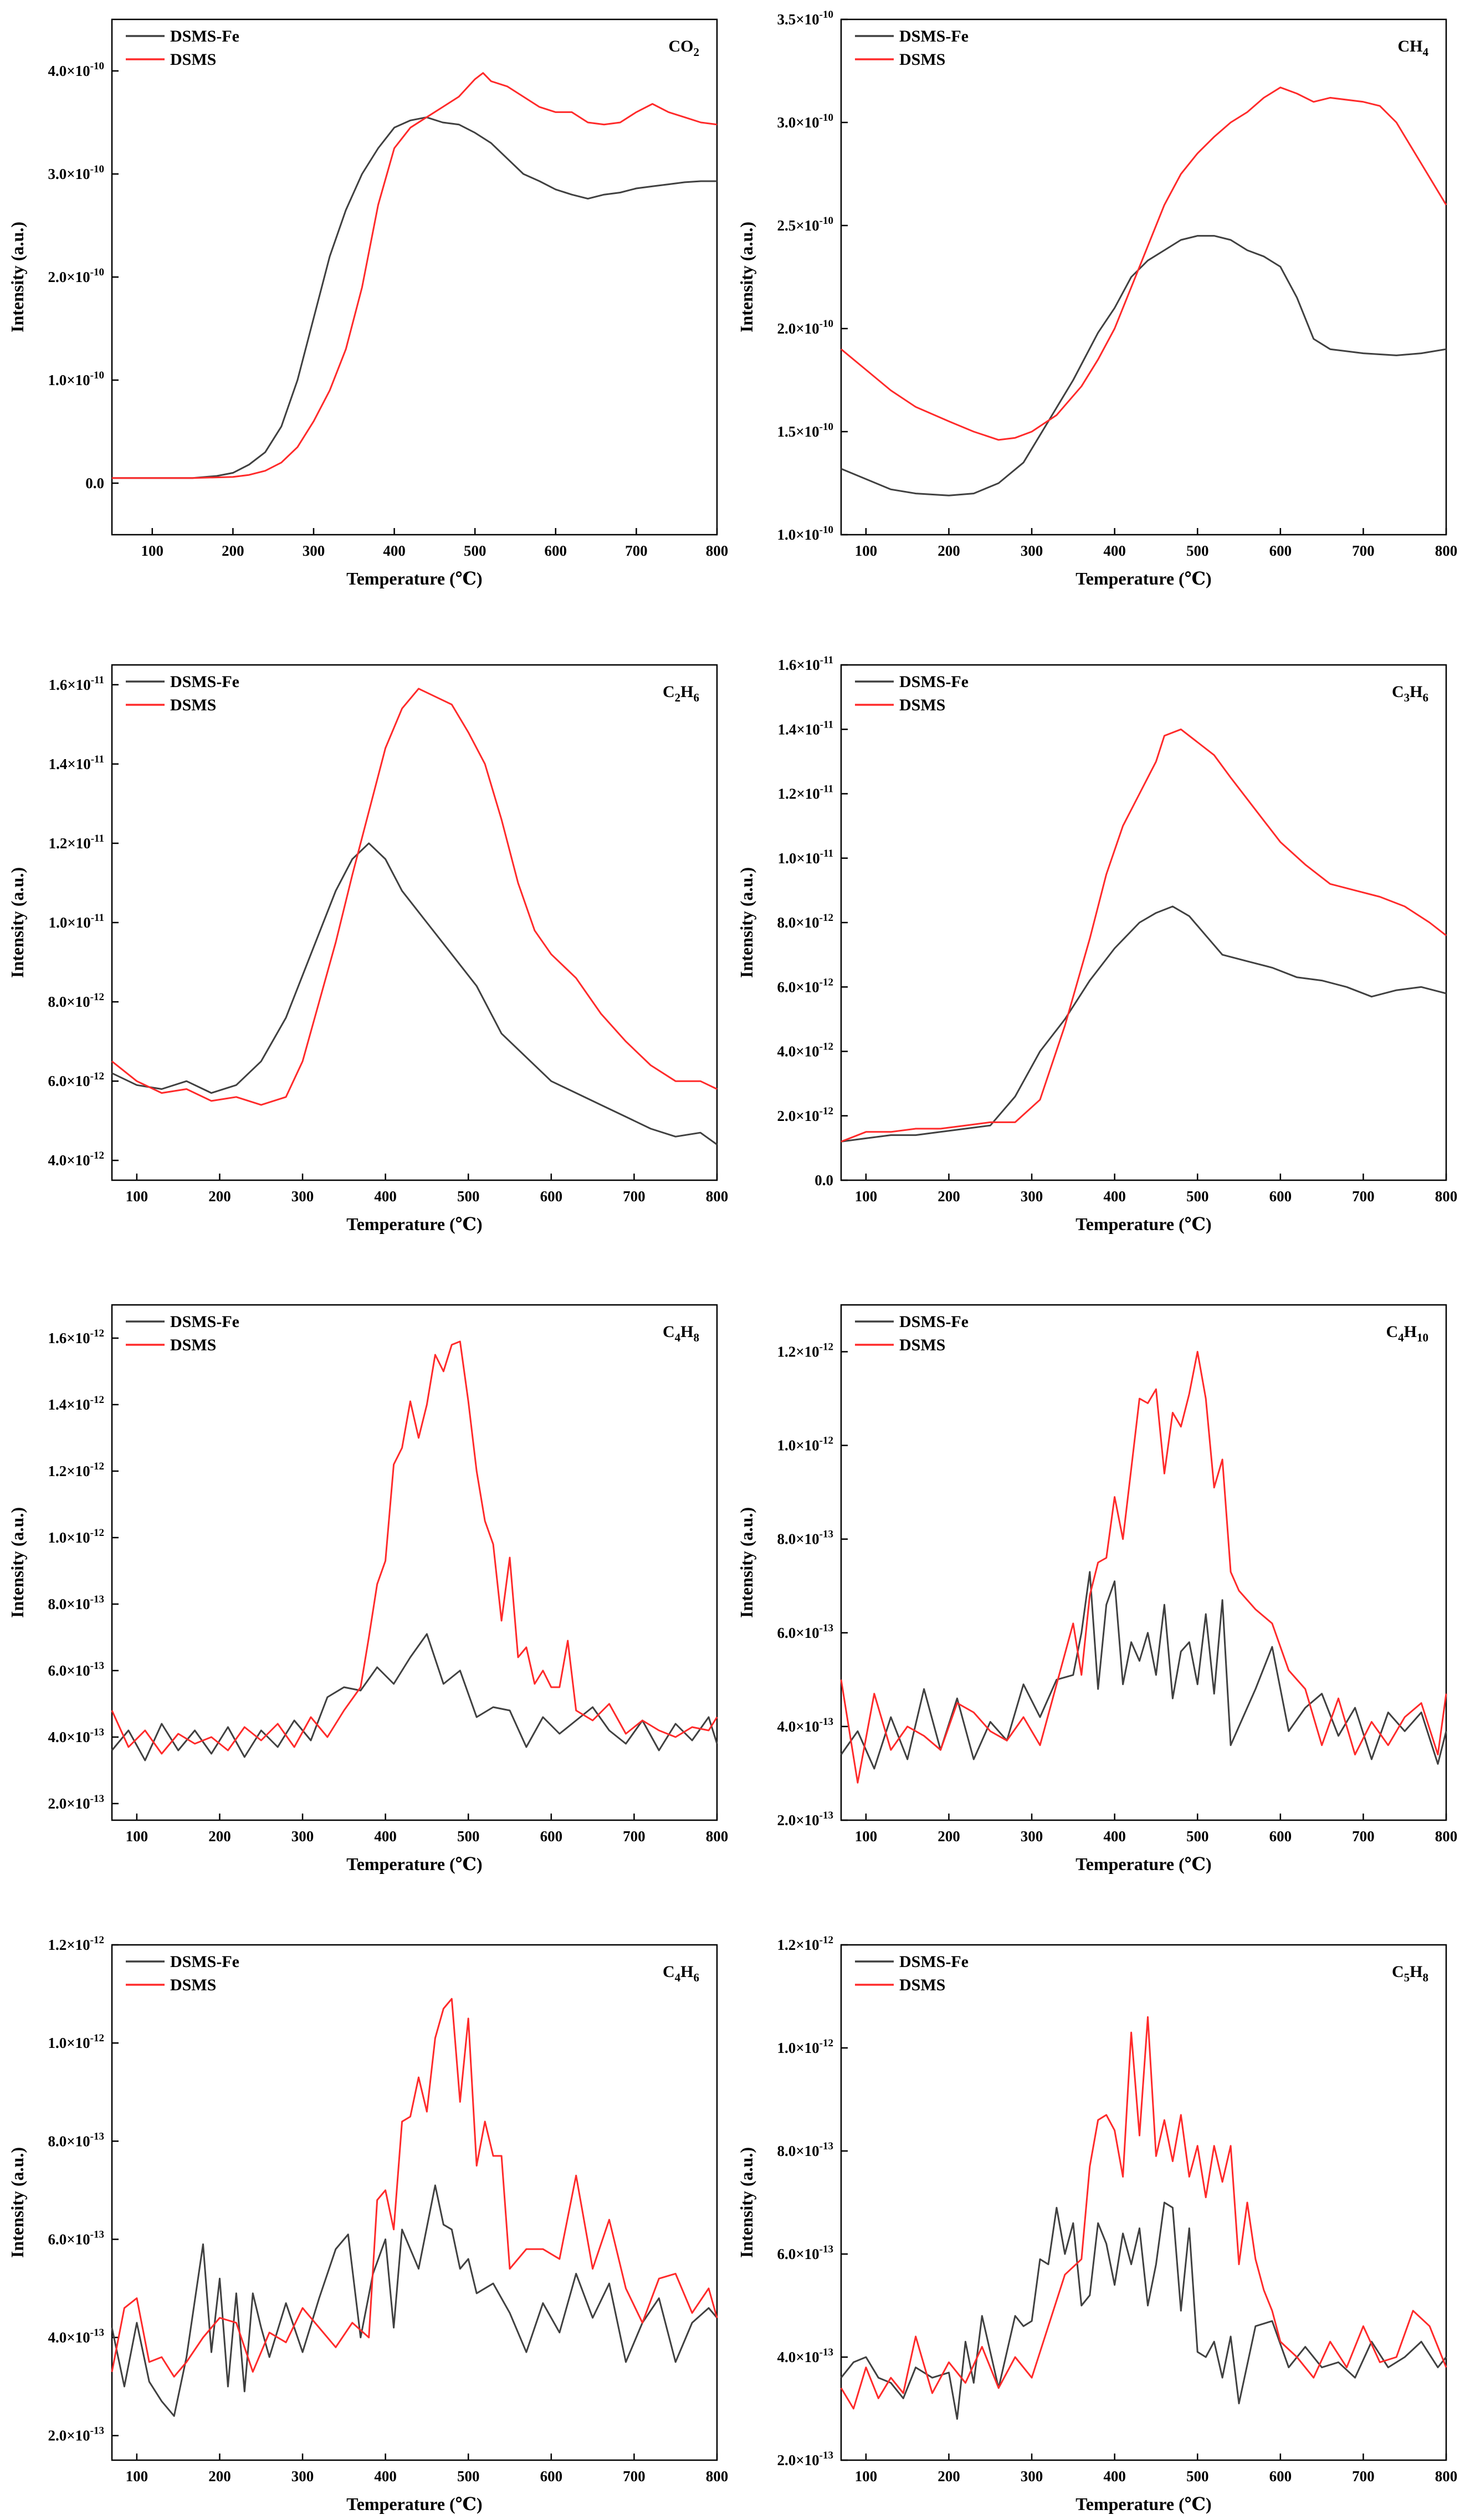 This screenshot has height=2520, width=1470. What do you see at coordinates (805, 122) in the screenshot?
I see `y-tick-label: 3.0×10⁻¹⁰` at bounding box center [805, 122].